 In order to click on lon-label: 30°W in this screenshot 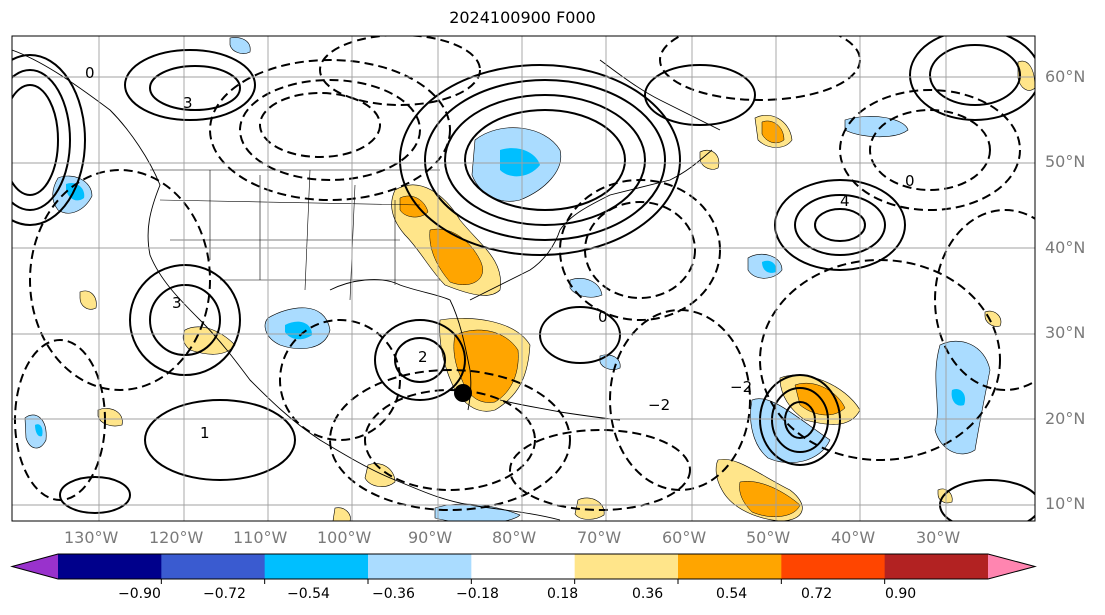, I will do `click(938, 537)`.